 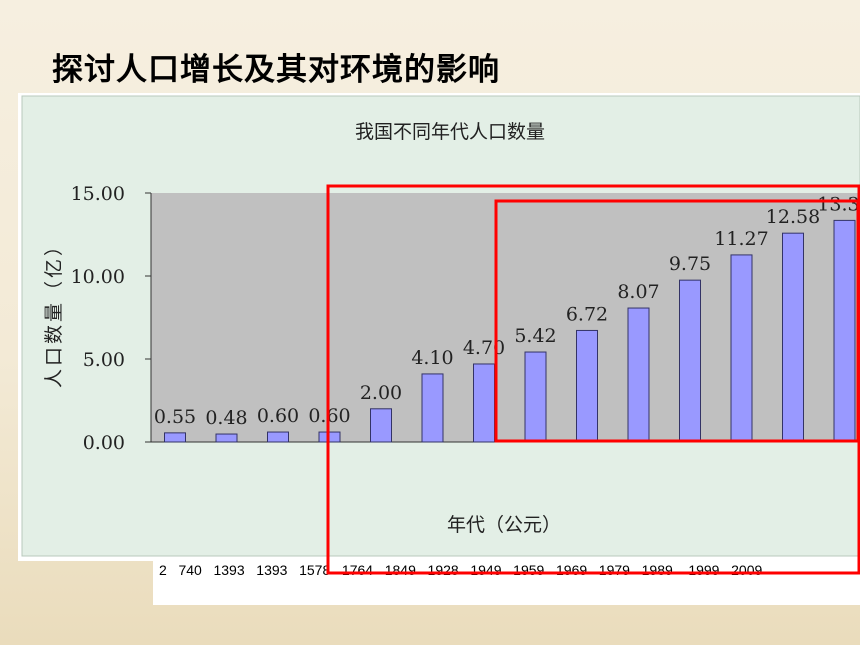 What do you see at coordinates (741, 239) in the screenshot?
I see `bar-data-label: 11.27` at bounding box center [741, 239].